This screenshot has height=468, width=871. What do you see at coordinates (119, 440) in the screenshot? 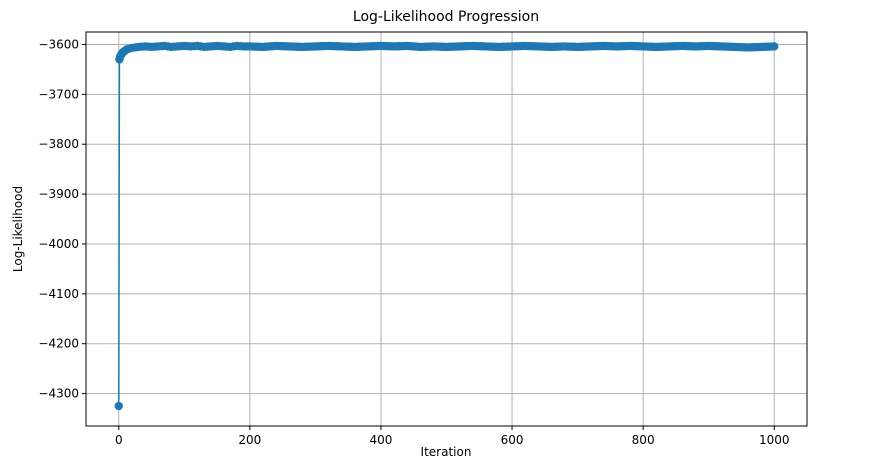
I see `x-tick-label: 0` at bounding box center [119, 440].